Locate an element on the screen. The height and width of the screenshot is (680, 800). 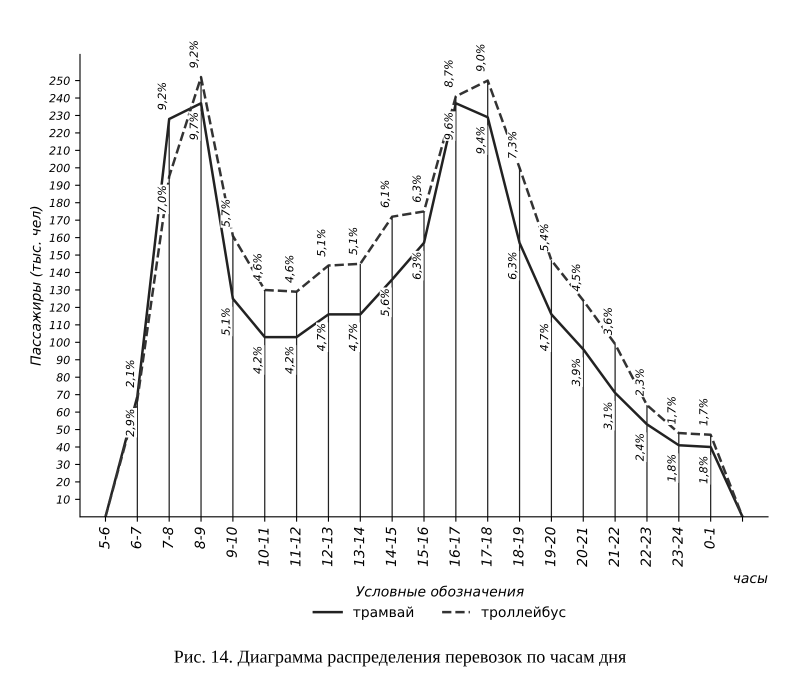
annotation: 2,9% is located at coordinates (131, 423).